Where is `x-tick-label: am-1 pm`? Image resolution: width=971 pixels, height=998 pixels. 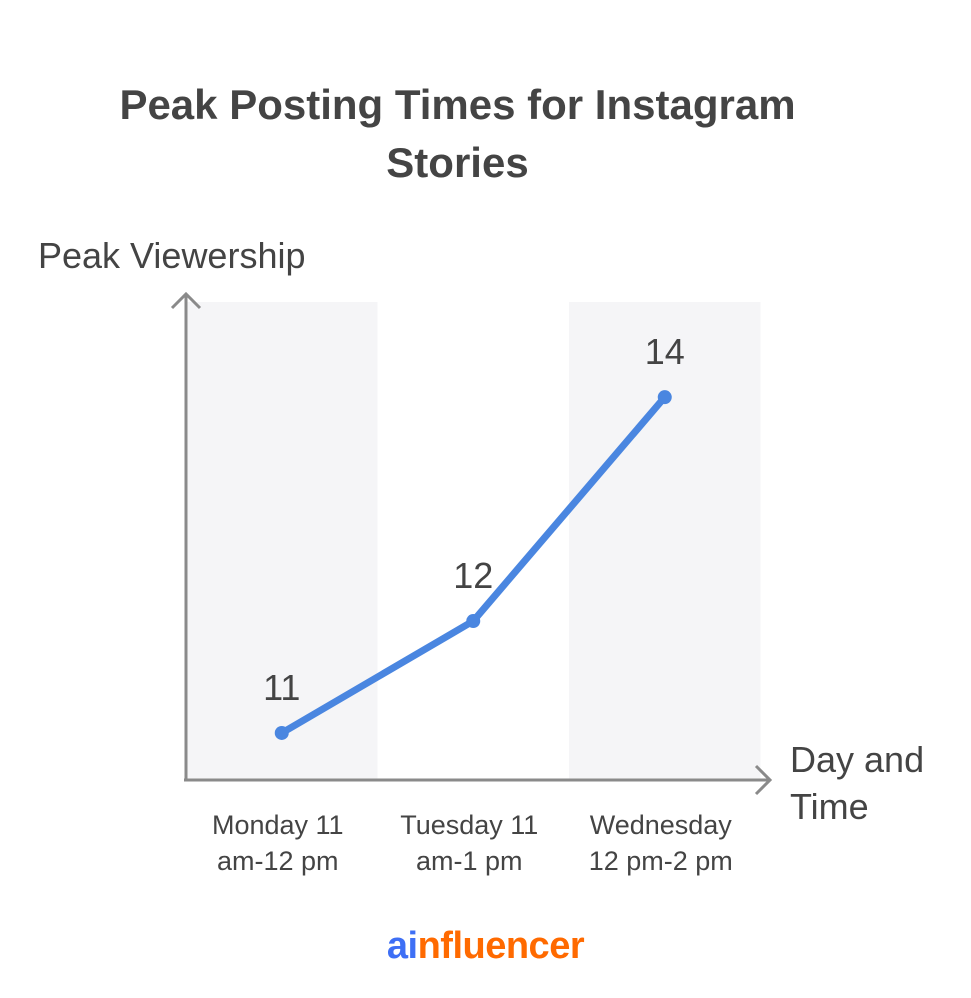
x-tick-label: am-1 pm is located at coordinates (469, 861).